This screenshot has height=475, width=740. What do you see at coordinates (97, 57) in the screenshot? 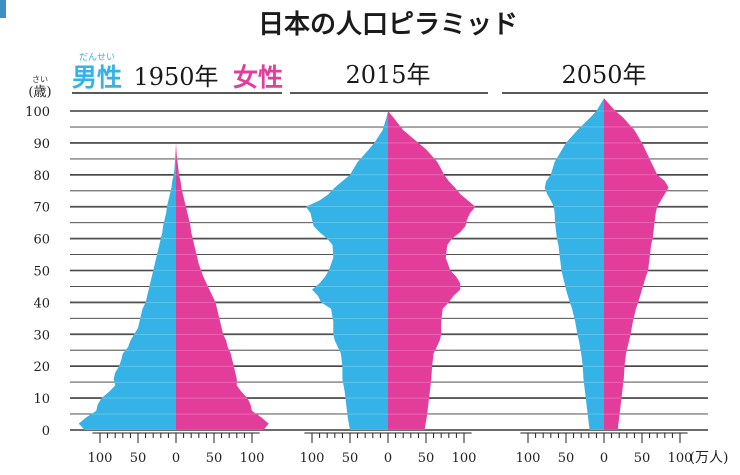
I see `legend-male-ruby: だんせい` at bounding box center [97, 57].